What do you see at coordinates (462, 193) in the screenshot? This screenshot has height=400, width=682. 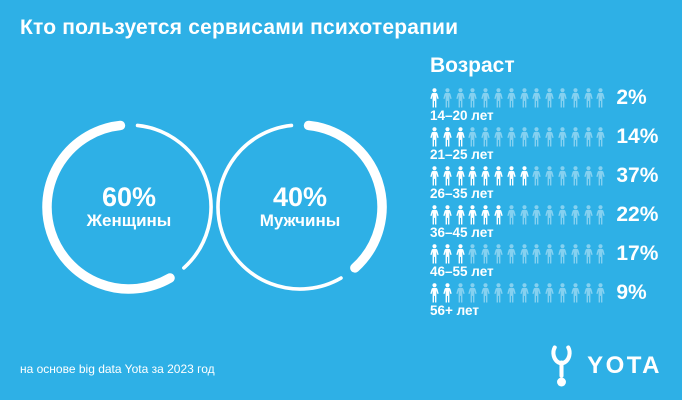 I see `age-label: 26–35 лет` at bounding box center [462, 193].